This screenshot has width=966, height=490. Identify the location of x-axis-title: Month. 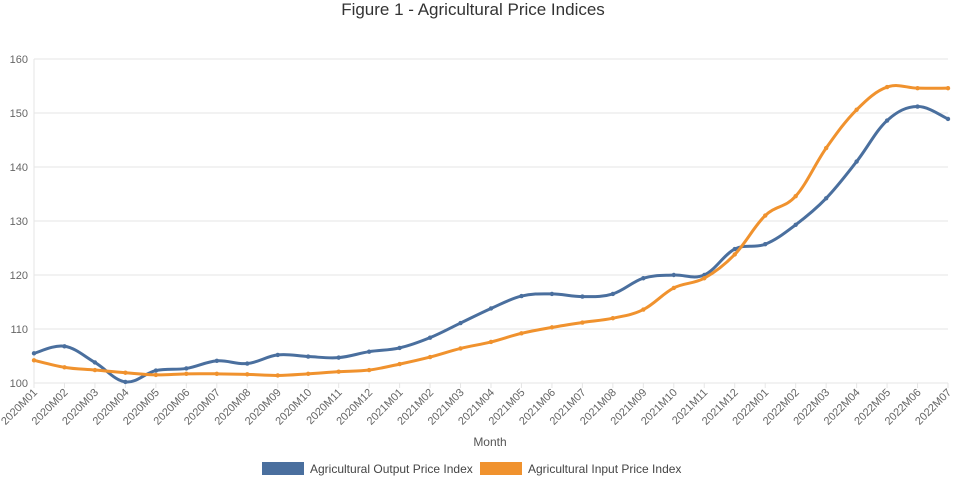
(489, 442).